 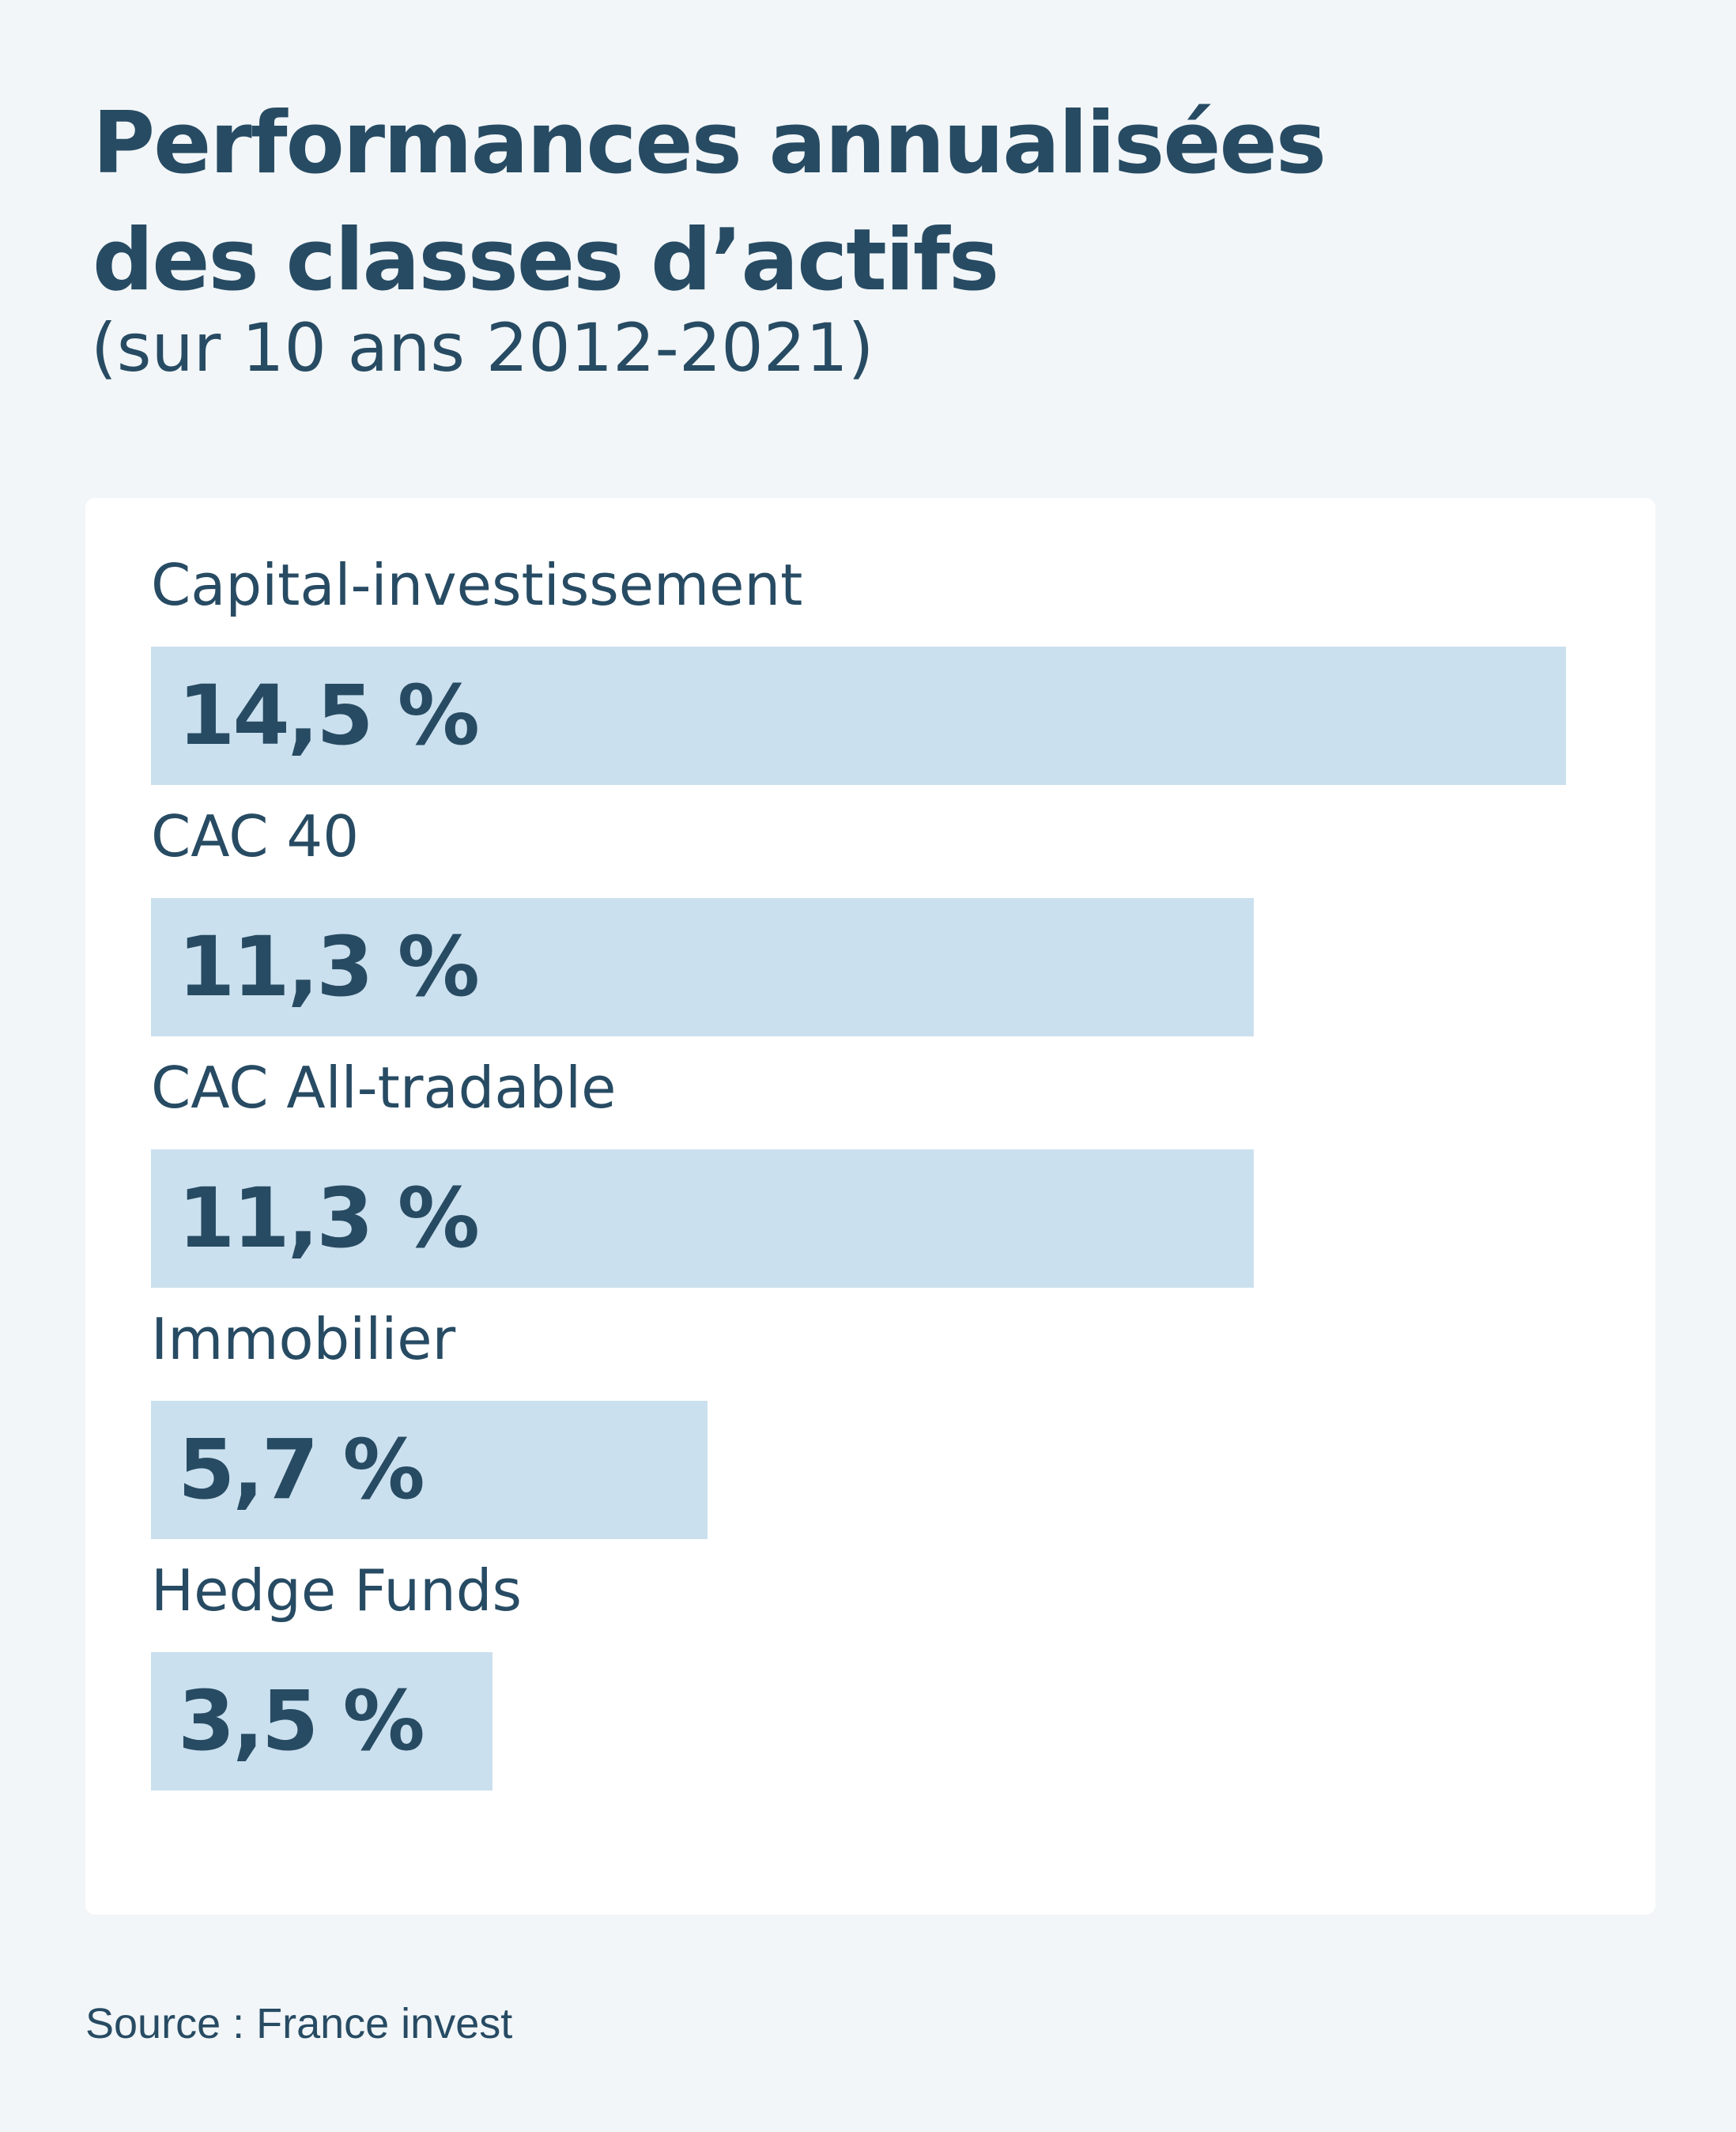 I want to click on category-label: CAC 40, so click(x=255, y=836).